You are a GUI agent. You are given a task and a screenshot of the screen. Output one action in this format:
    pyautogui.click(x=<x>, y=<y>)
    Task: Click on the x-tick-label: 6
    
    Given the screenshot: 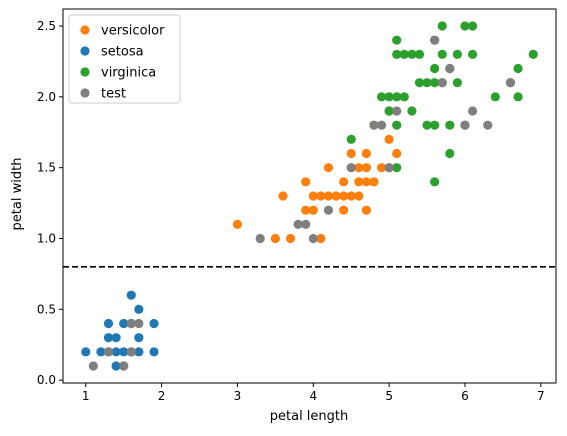 What is the action you would take?
    pyautogui.click(x=465, y=396)
    